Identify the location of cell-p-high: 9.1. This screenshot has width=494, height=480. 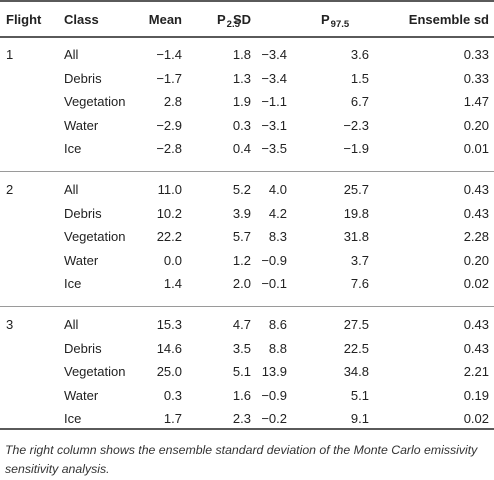
(359, 418).